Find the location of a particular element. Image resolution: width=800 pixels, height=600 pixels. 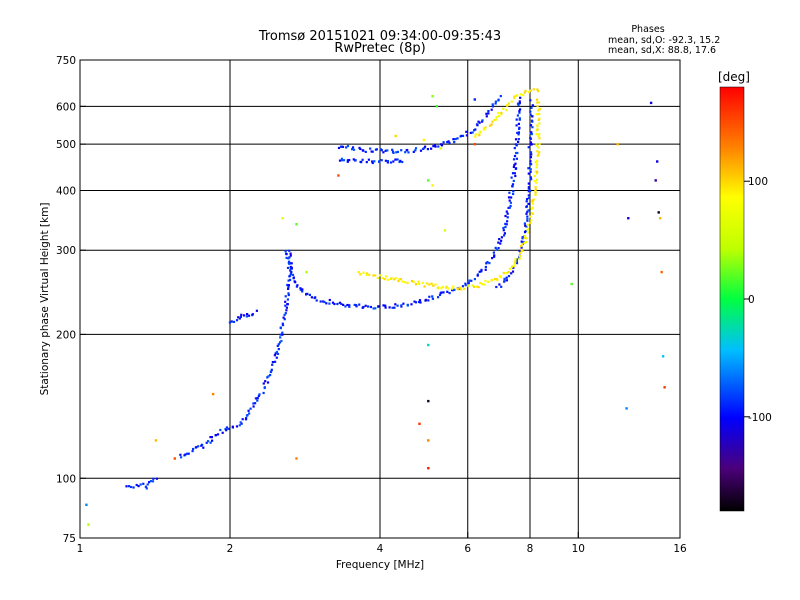

colorbar-label: [deg] is located at coordinates (734, 77).